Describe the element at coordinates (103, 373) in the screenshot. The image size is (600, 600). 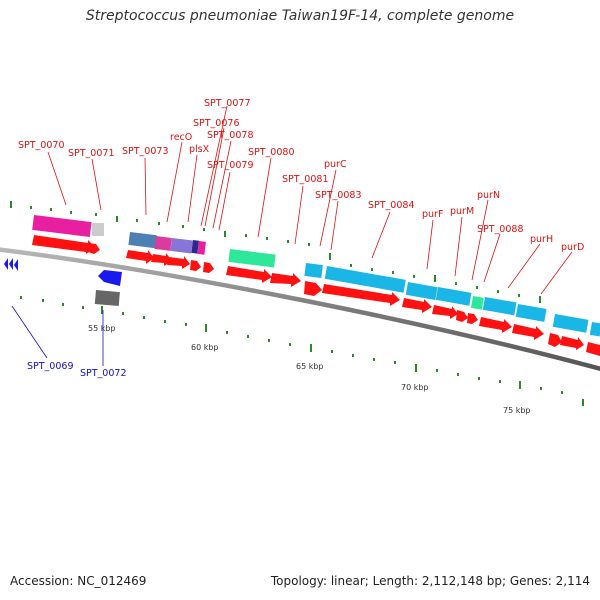
I see `gene-label: SPT_0072` at that location.